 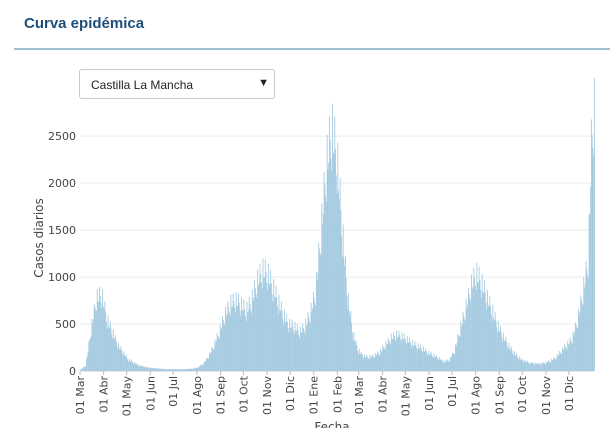 I want to click on x-tick-label: 01 Jun, so click(x=429, y=393).